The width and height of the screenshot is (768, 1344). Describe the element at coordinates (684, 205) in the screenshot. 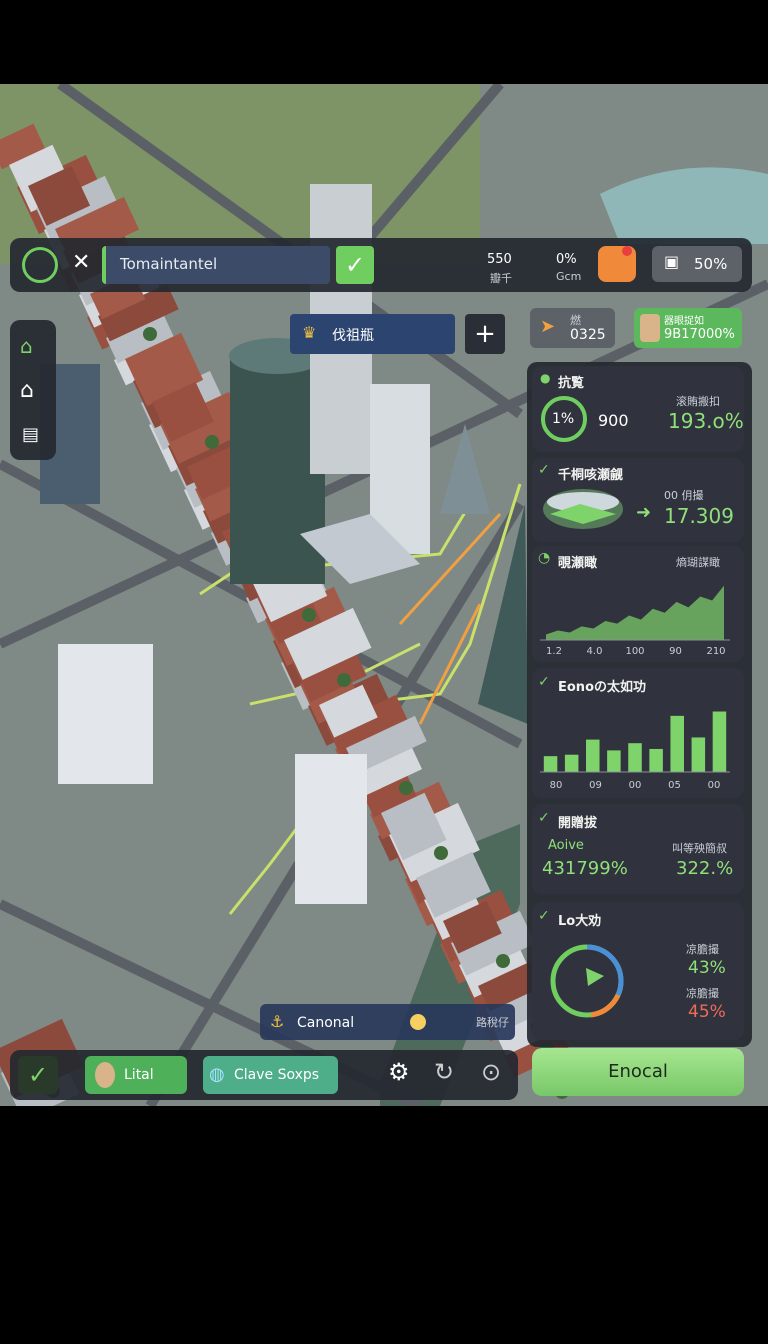

I see `lake` at that location.